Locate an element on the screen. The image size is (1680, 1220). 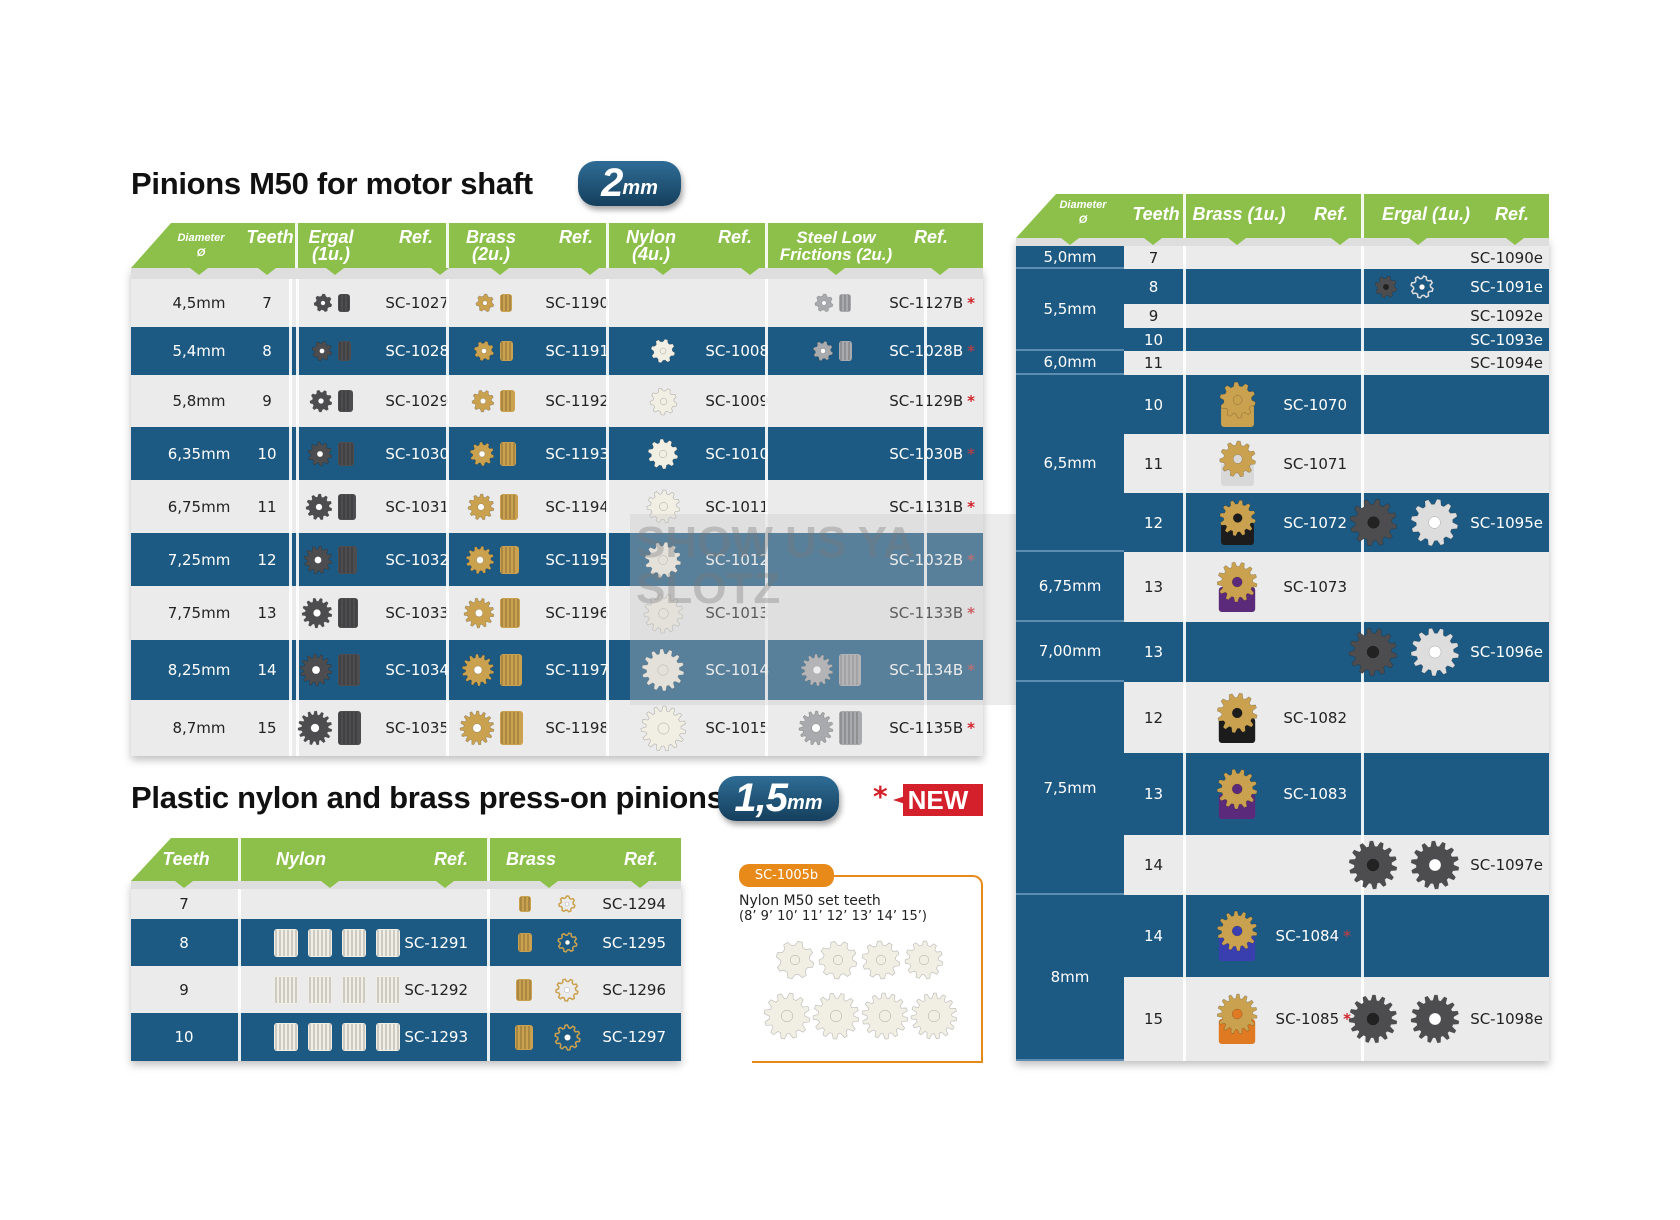
table-row: 4,5mm 7 SC-1027 SC-1190 SC-1127B* is located at coordinates (557, 303).